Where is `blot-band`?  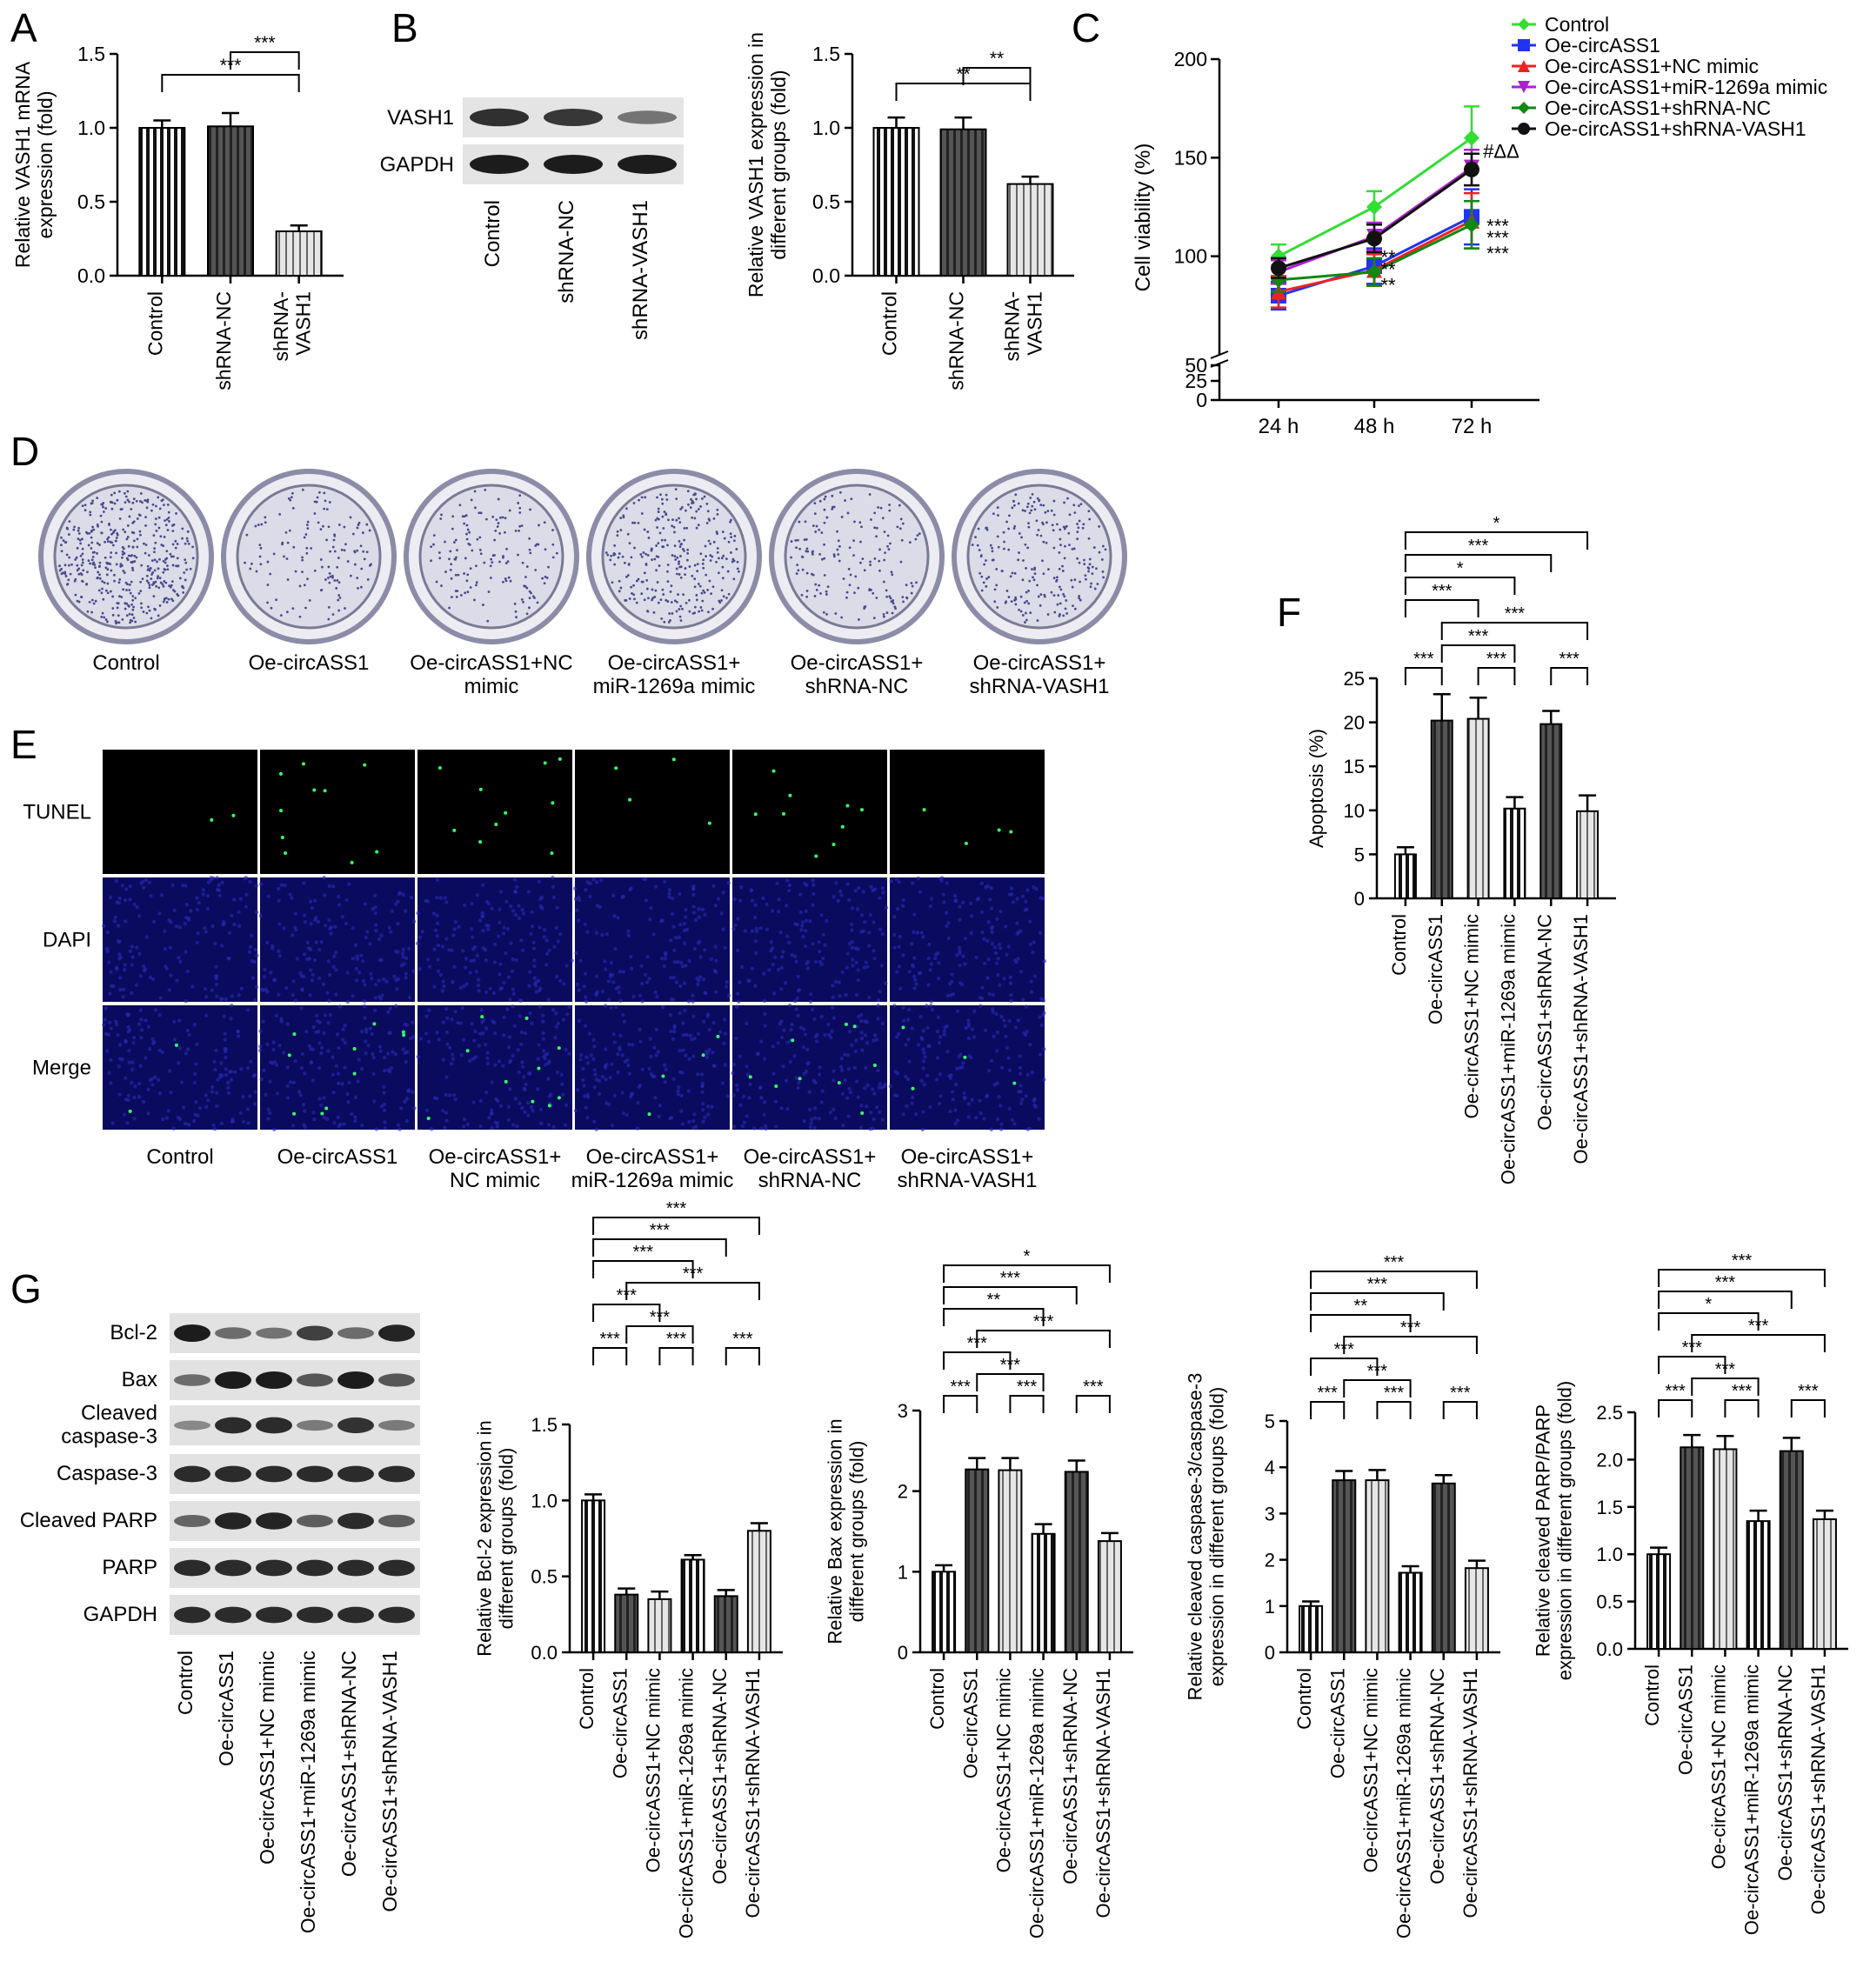
blot-band is located at coordinates (315, 1521).